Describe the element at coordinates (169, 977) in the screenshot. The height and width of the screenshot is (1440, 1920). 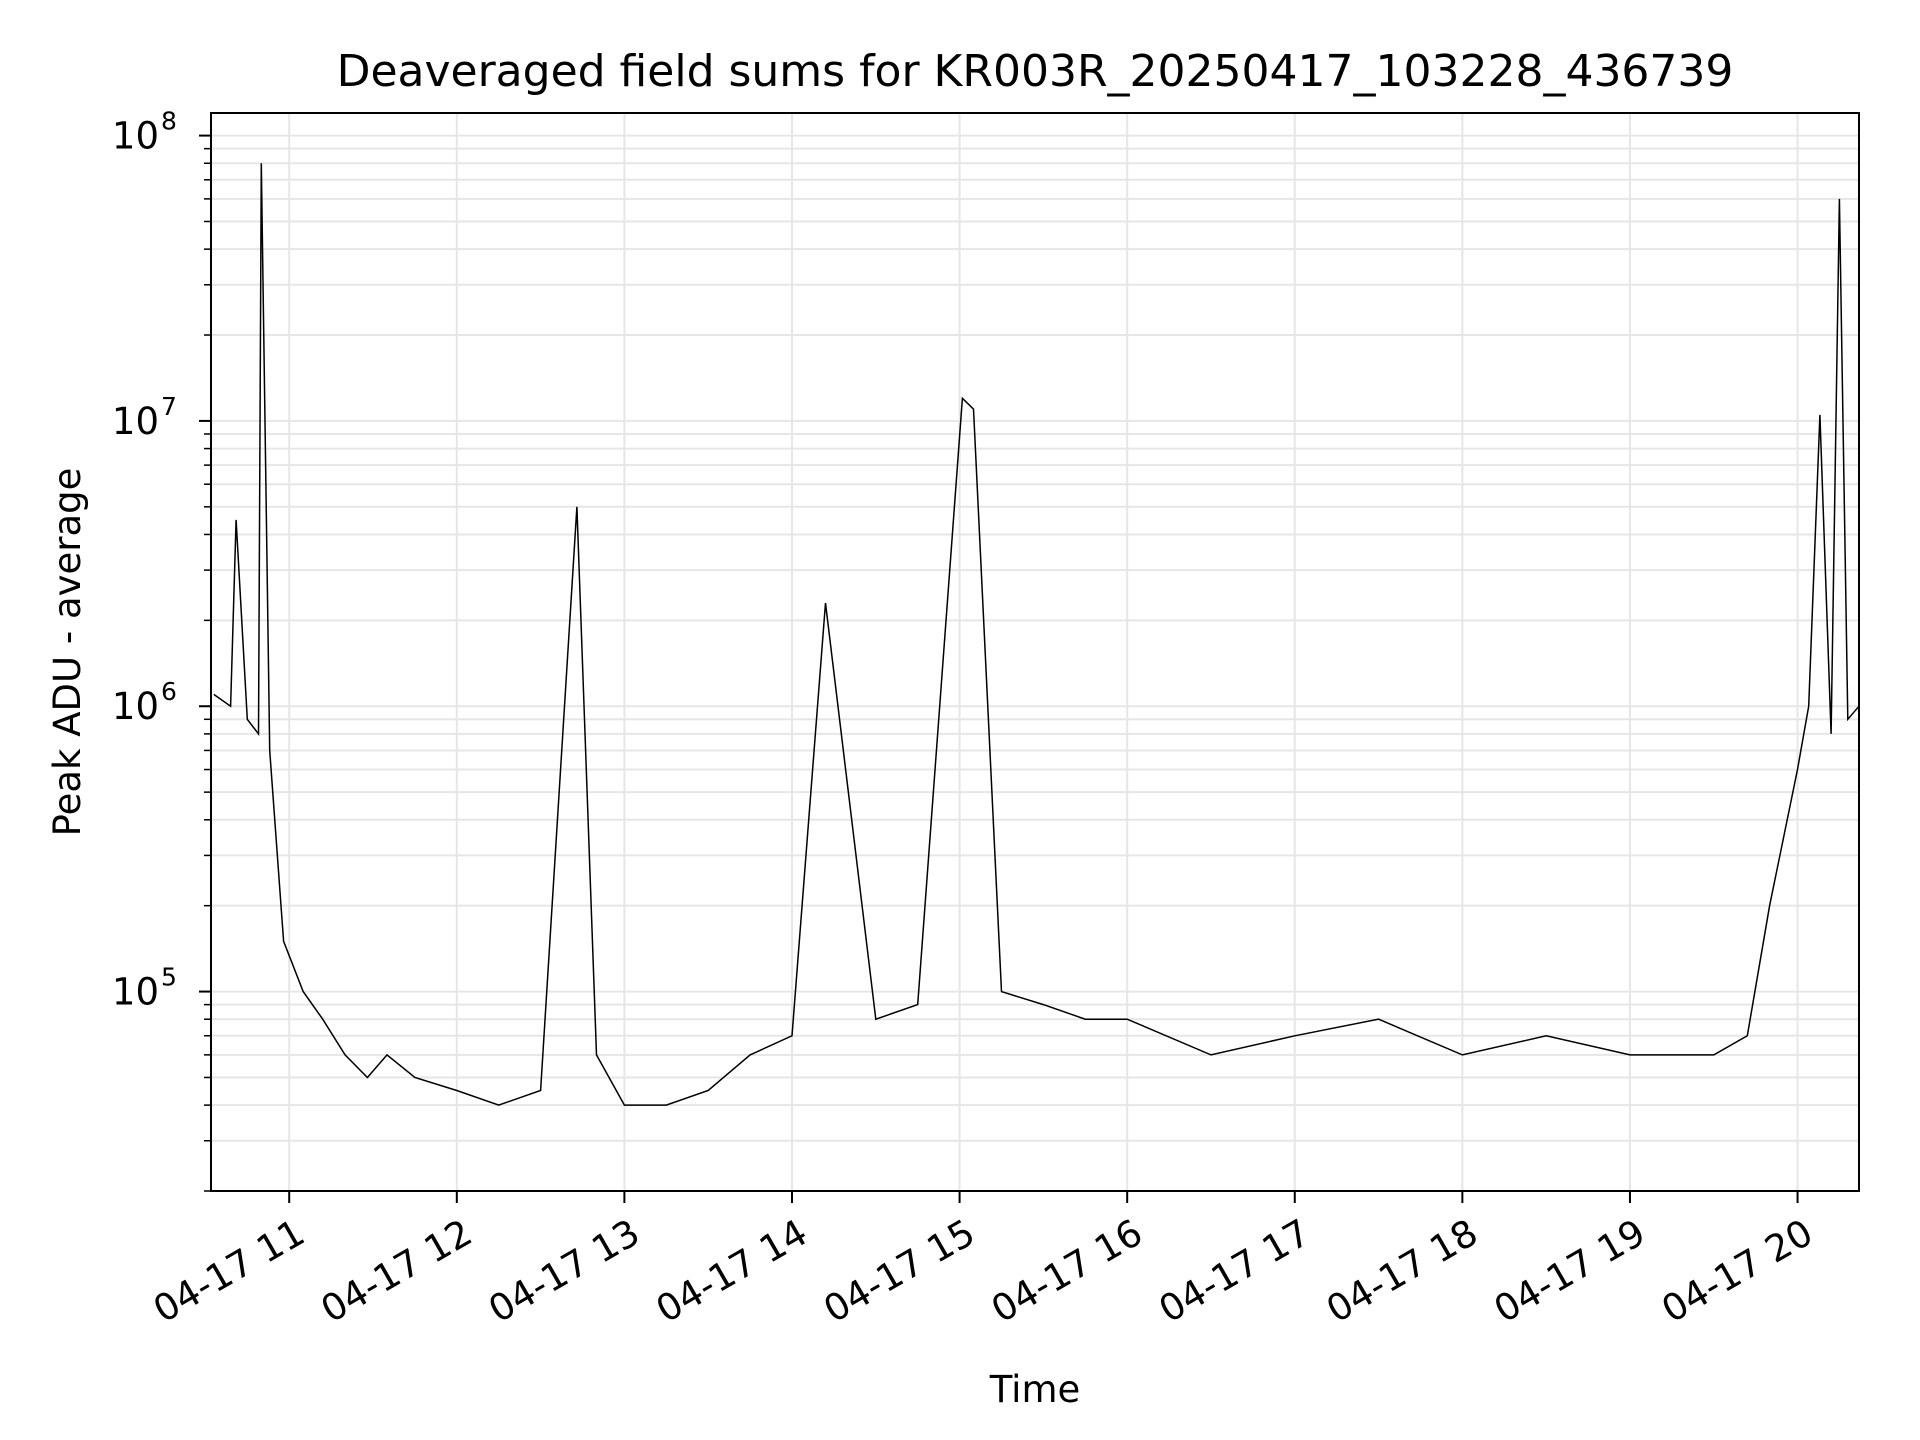
I see `y-tick-label-exponent: 5` at that location.